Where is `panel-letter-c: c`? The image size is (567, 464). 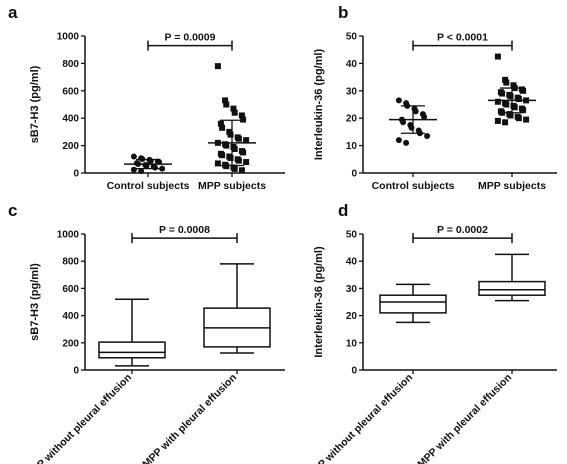 panel-letter-c: c is located at coordinates (12, 210).